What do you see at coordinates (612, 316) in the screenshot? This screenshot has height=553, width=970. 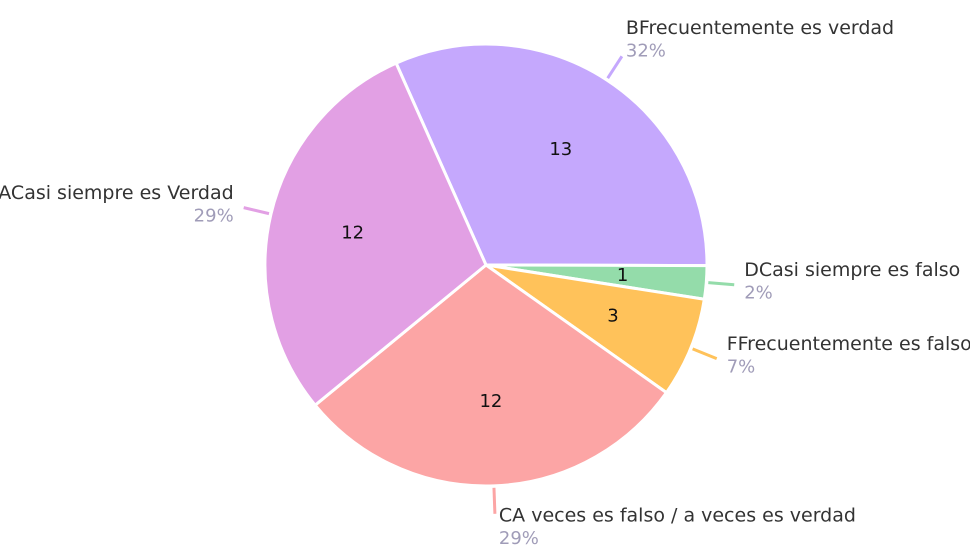 I see `slice-value-label: 3` at bounding box center [612, 316].